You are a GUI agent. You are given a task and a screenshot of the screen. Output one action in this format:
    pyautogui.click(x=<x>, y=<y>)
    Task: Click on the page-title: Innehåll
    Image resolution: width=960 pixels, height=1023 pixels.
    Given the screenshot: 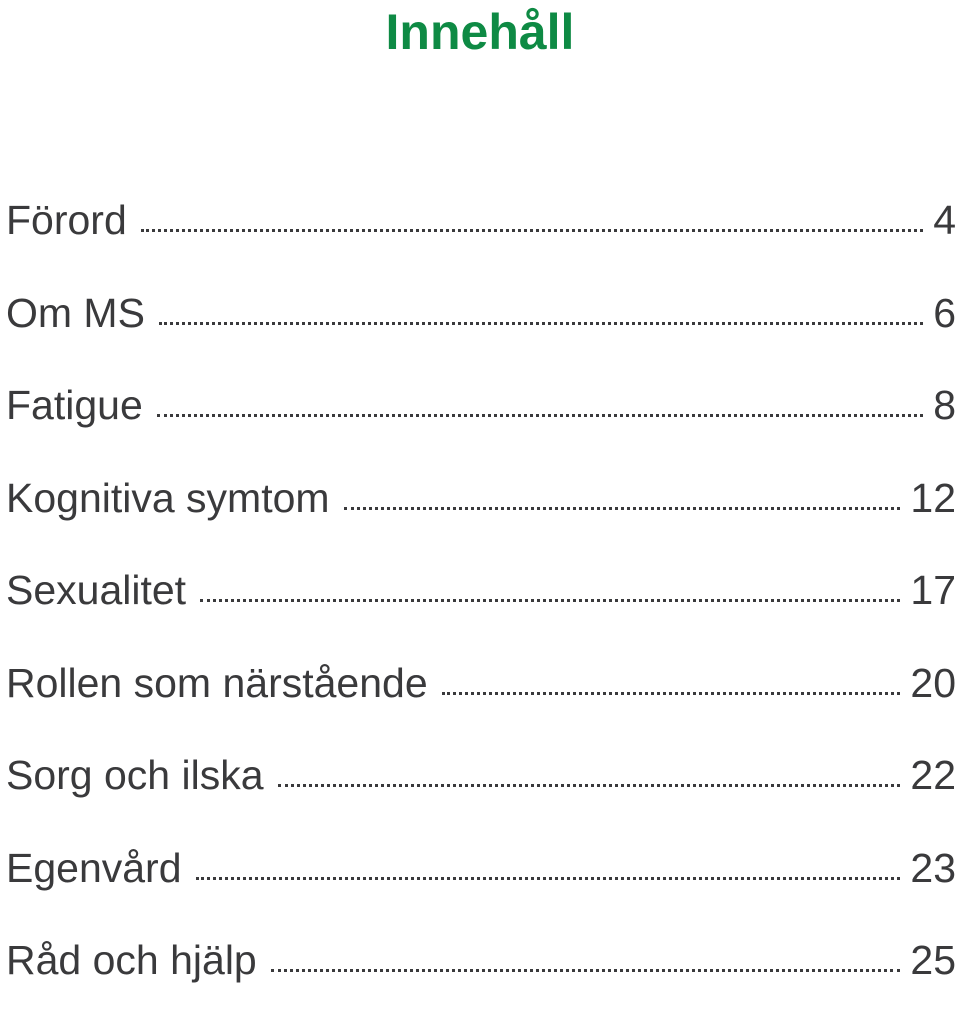 What is the action you would take?
    pyautogui.click(x=480, y=32)
    